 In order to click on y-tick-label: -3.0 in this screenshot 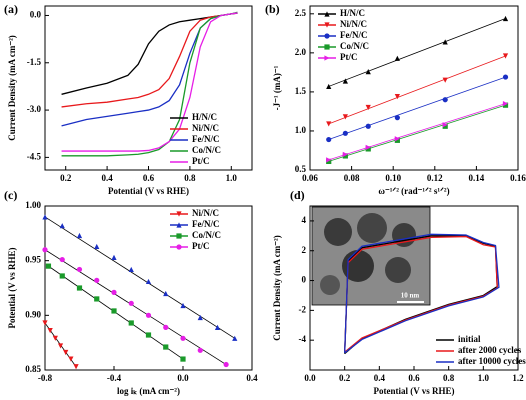, I will do `click(34, 109)`.